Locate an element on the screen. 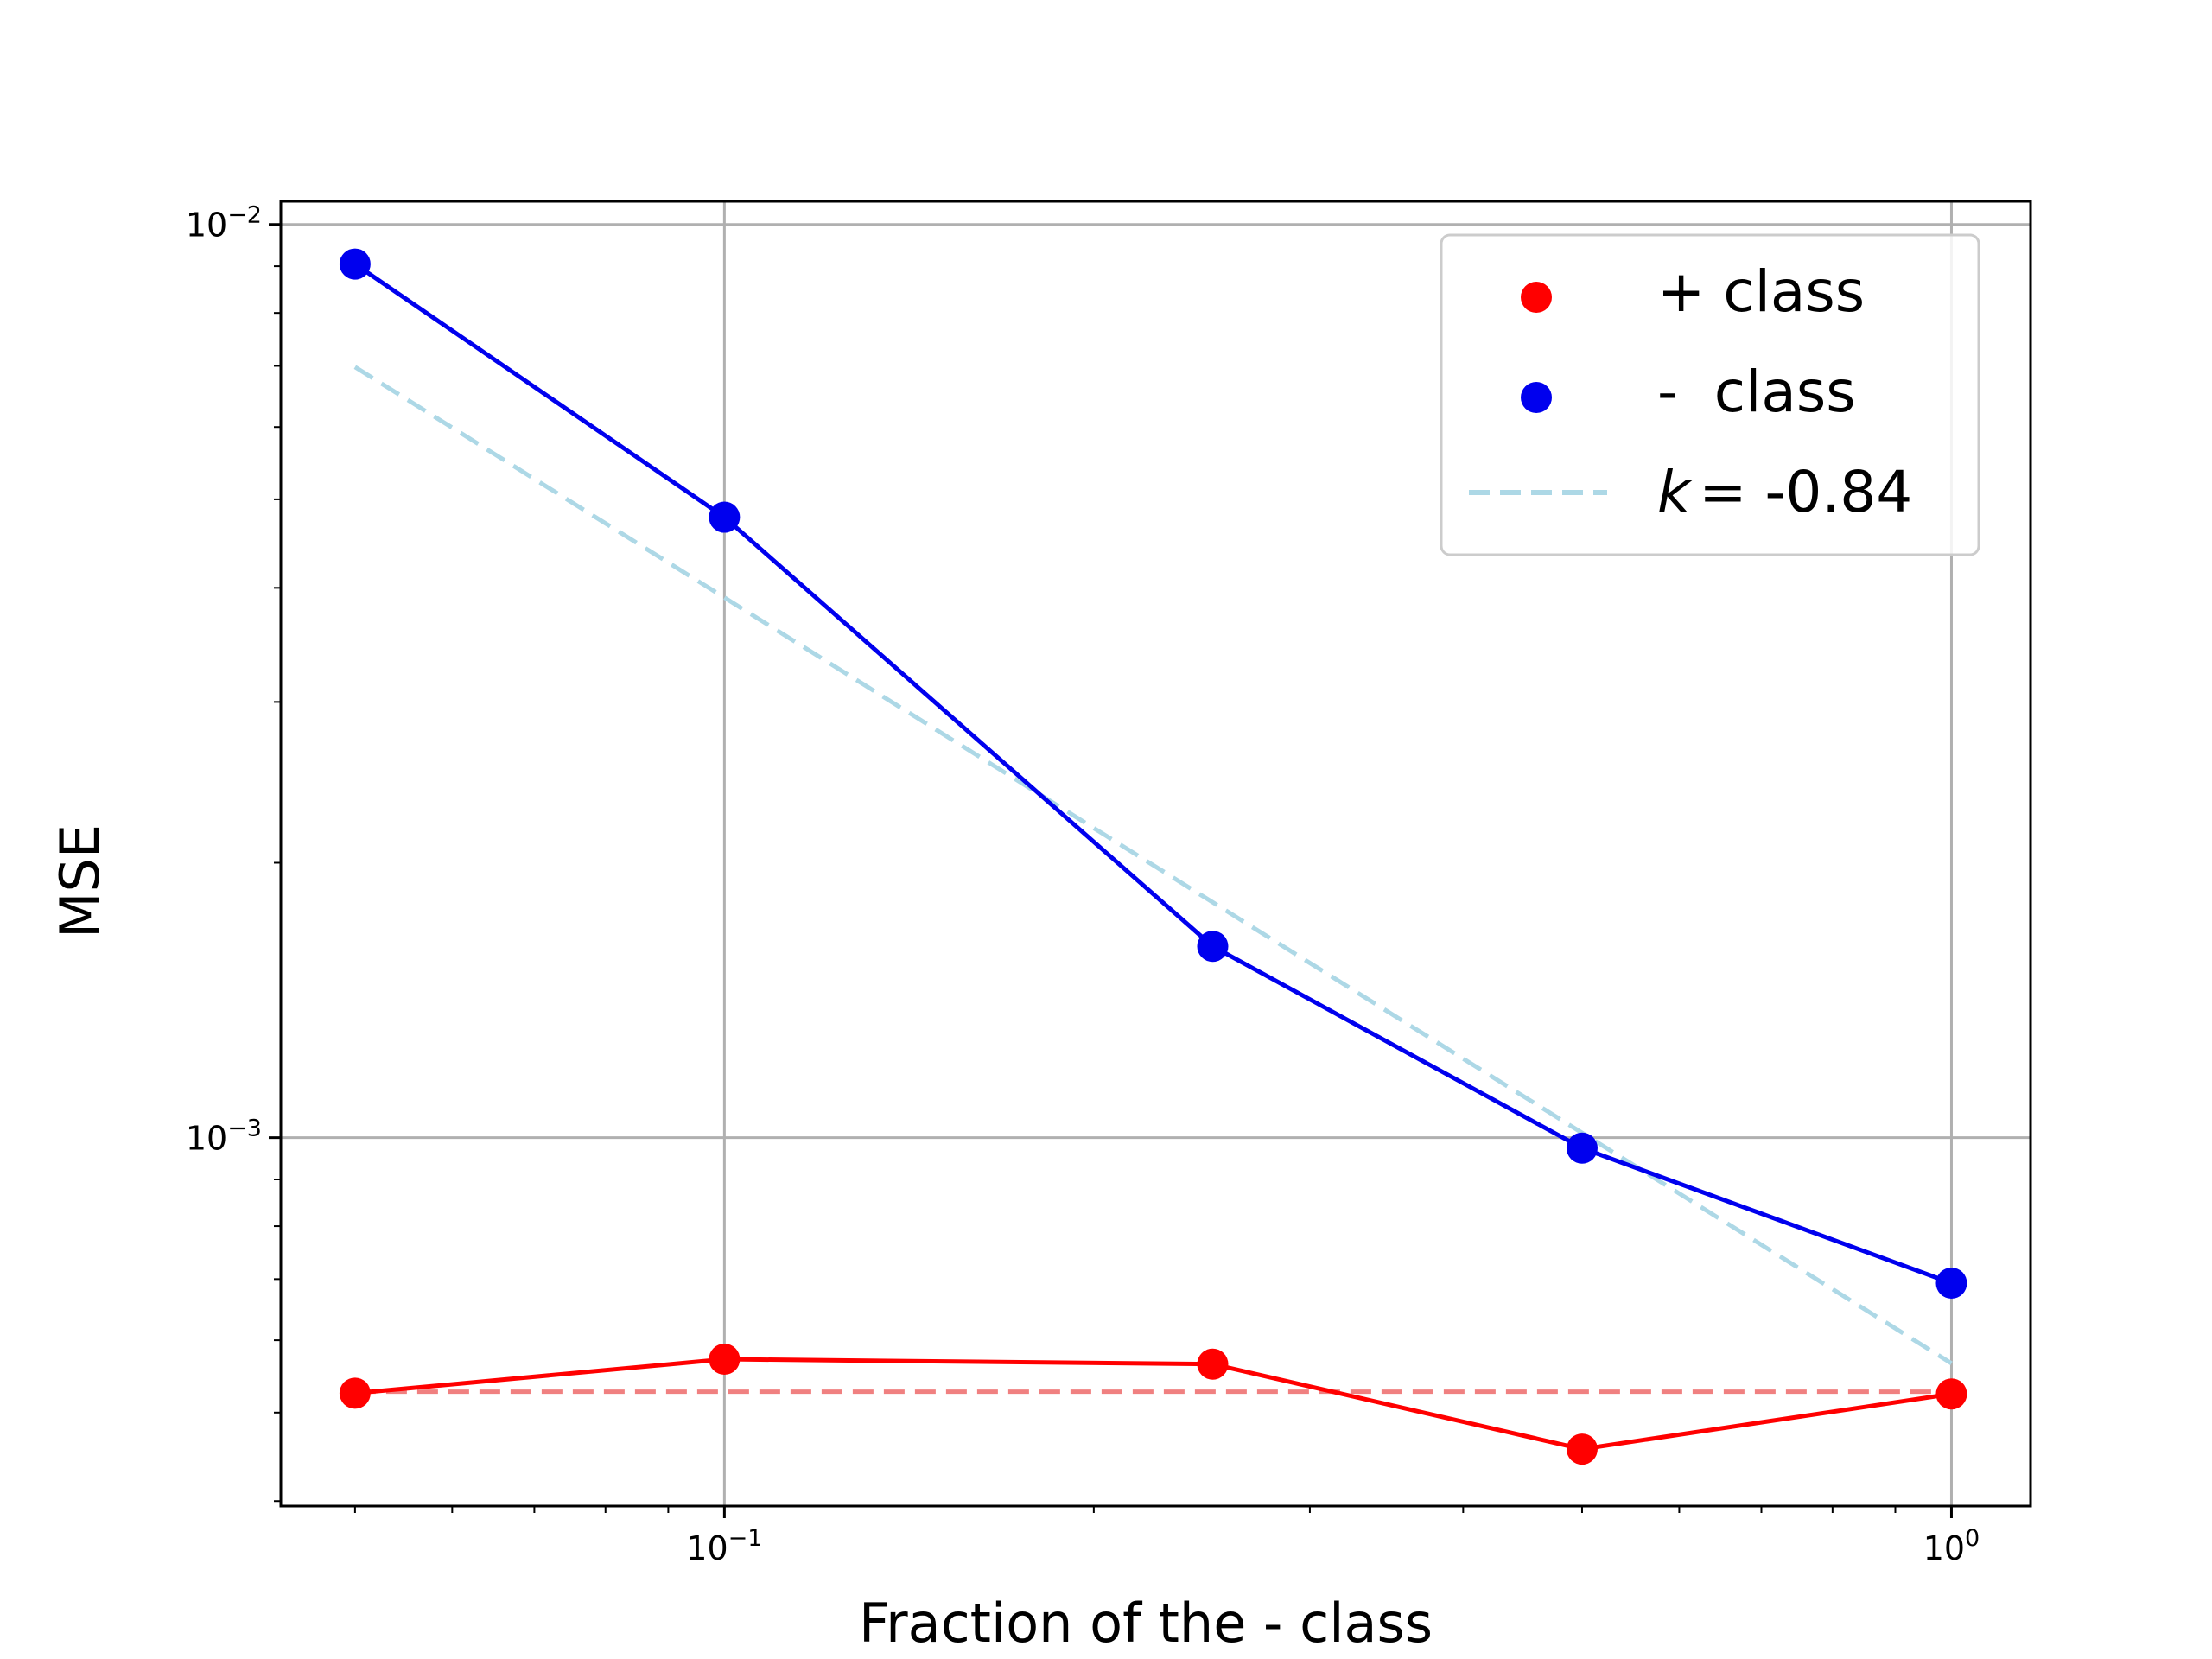 The width and height of the screenshot is (2212, 1659). x-tick-label-exponent: 0 is located at coordinates (1972, 1538).